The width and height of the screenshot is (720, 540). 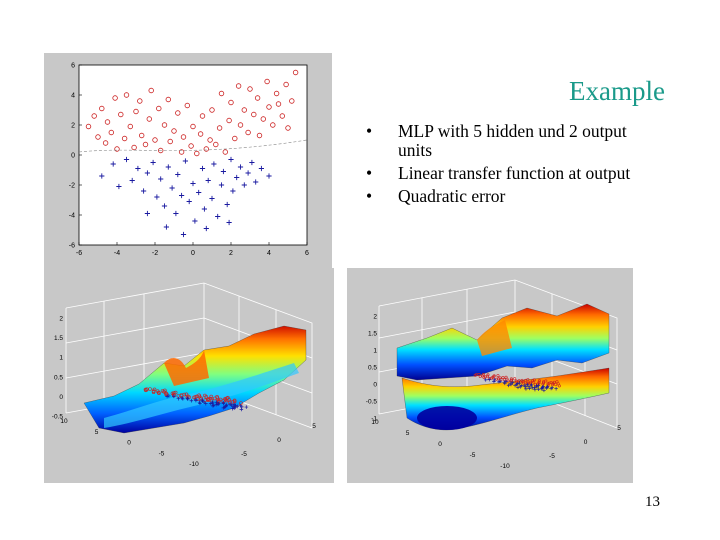 I want to click on x-tick-label: 10, so click(x=64, y=421).